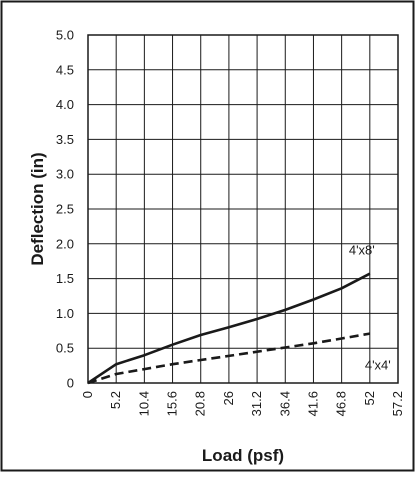 The width and height of the screenshot is (415, 477). What do you see at coordinates (228, 398) in the screenshot?
I see `x-tick-label: 26` at bounding box center [228, 398].